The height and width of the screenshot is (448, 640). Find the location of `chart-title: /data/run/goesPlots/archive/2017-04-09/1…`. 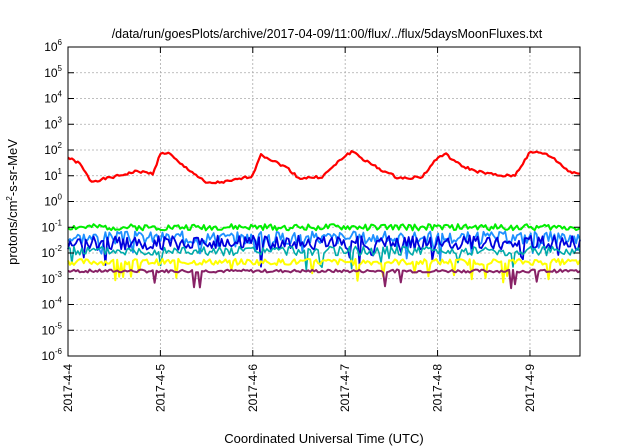

chart-title: /data/run/goesPlots/archive/2017-04-09/1… is located at coordinates (327, 34).